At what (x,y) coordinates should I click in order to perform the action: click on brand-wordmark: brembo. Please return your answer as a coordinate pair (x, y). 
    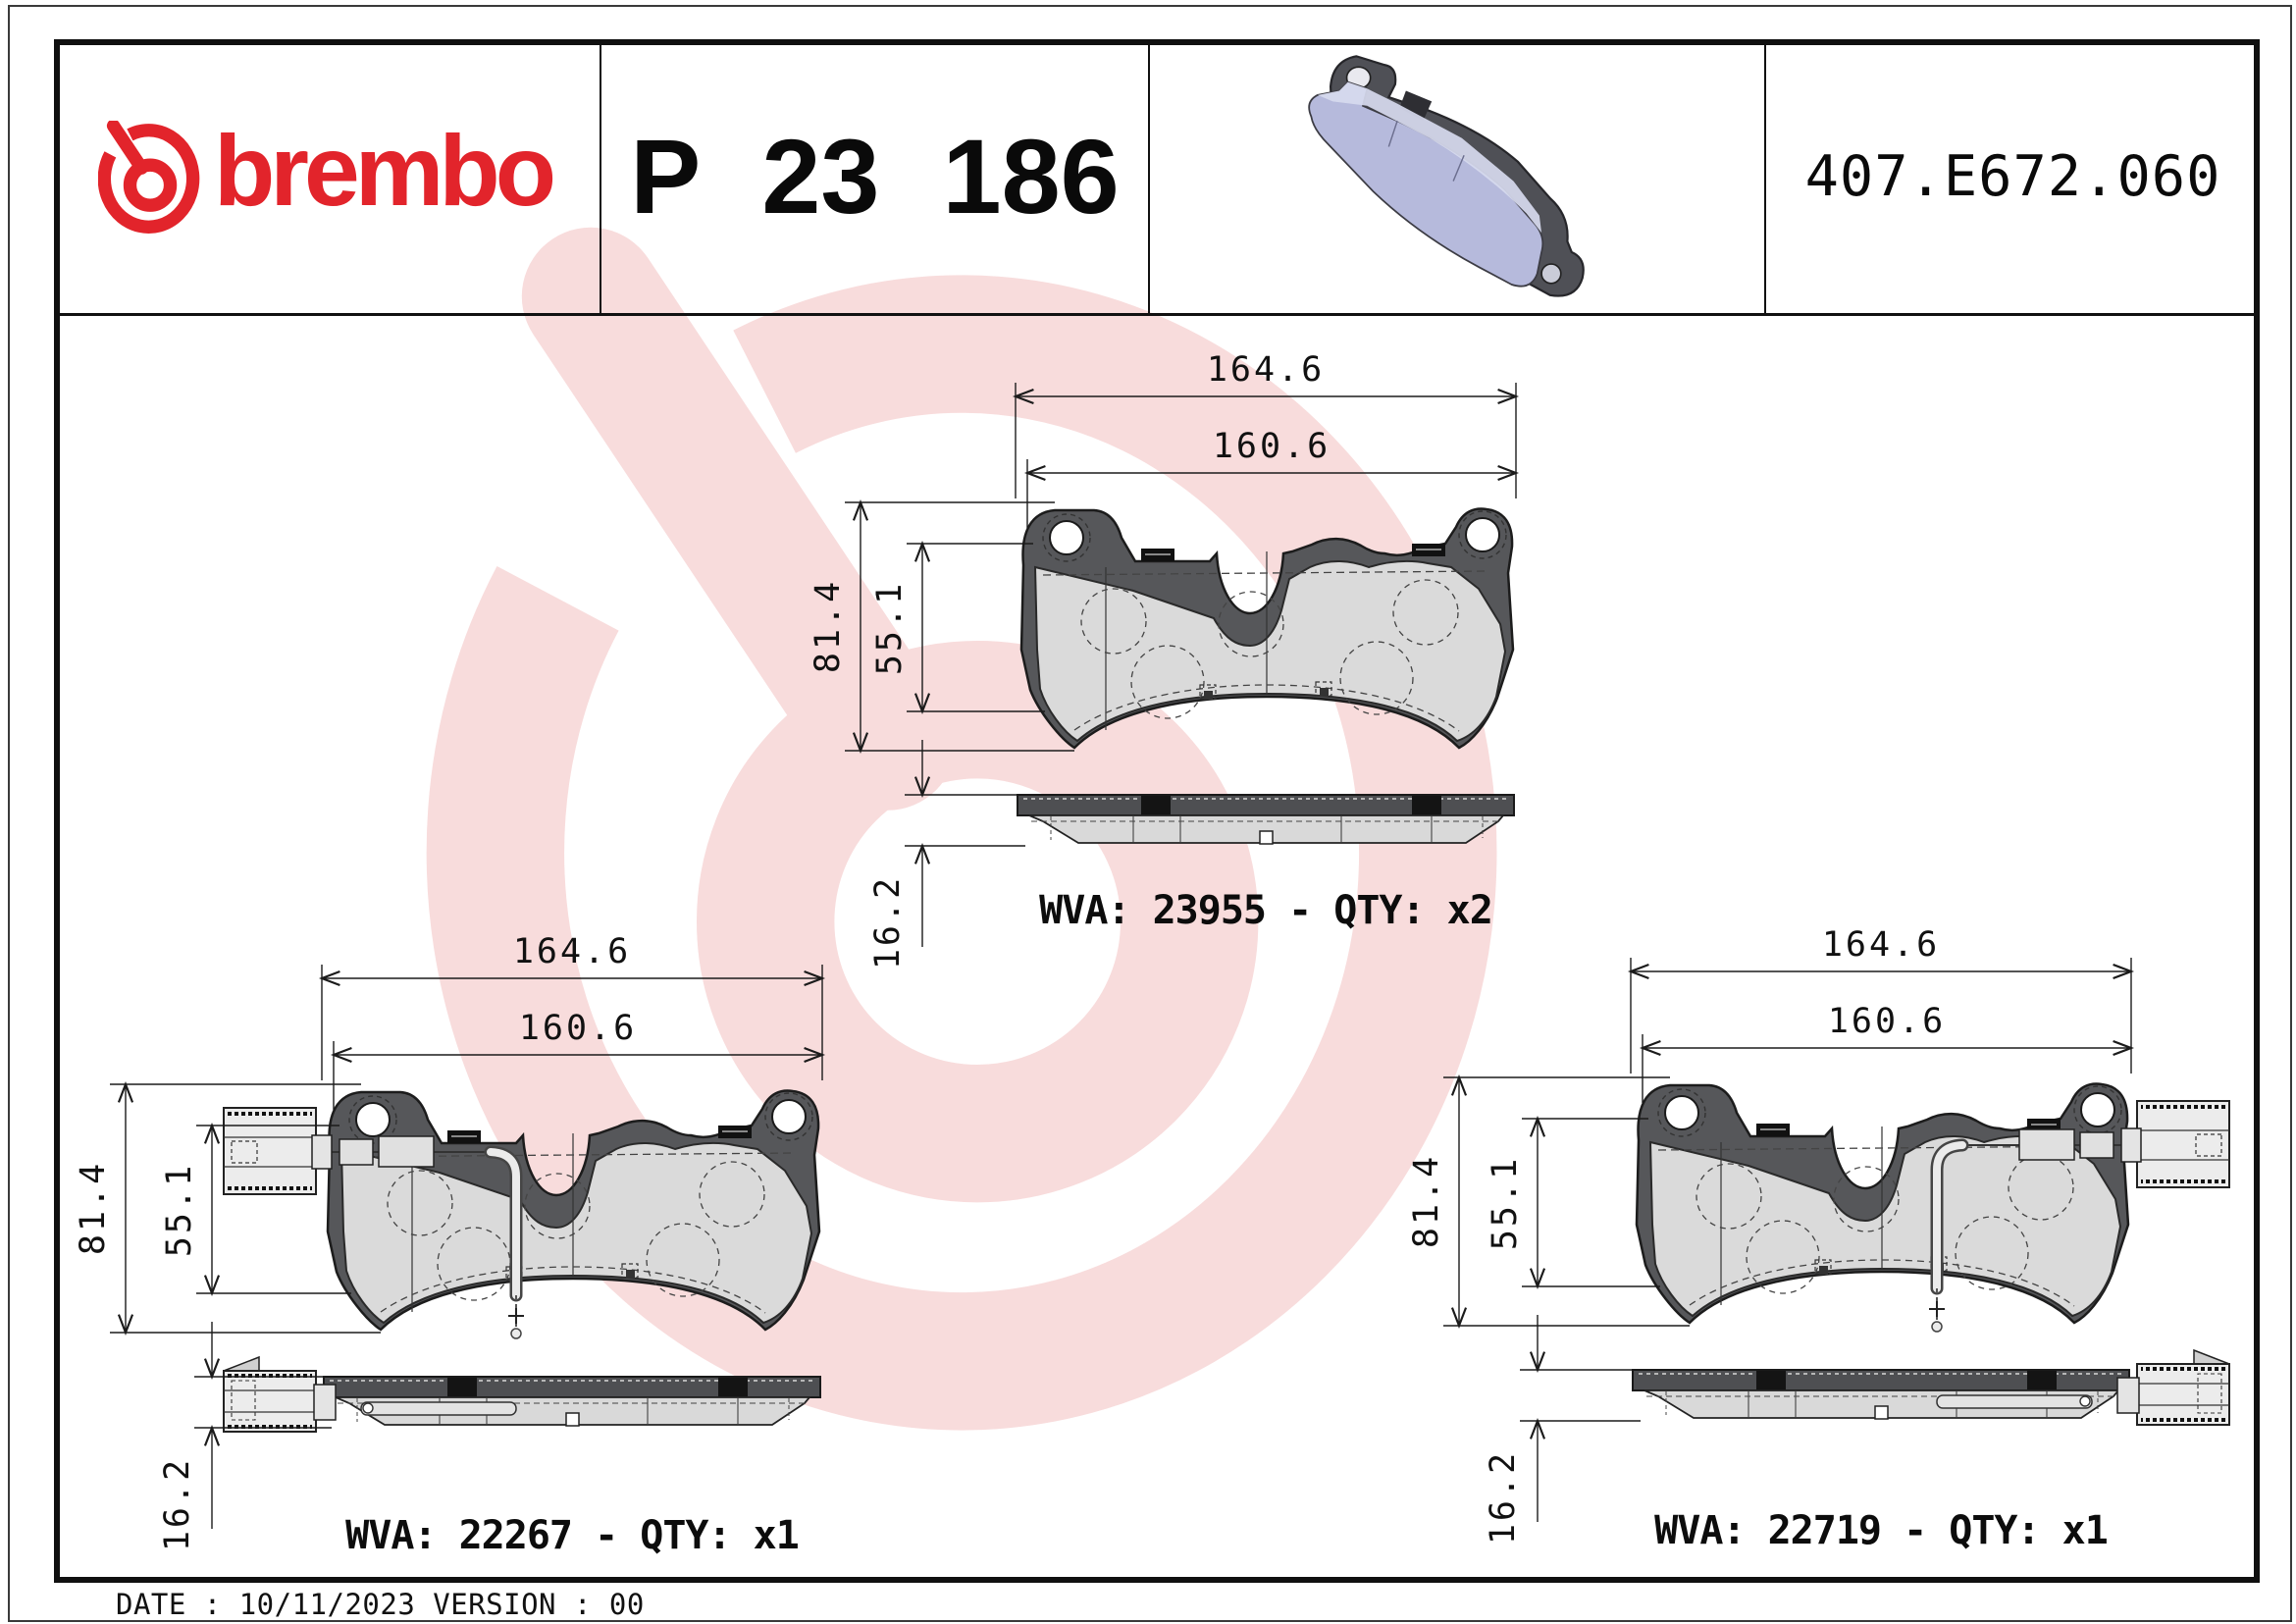
    Looking at the image, I should click on (385, 171).